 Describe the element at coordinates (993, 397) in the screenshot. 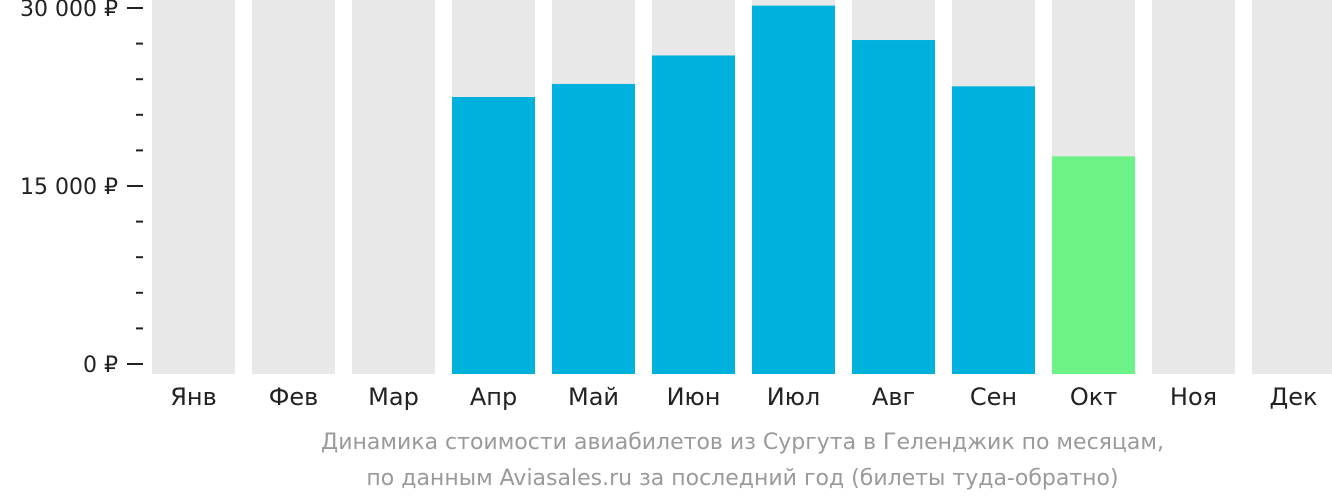

I see `x-tick-label: Сен` at that location.